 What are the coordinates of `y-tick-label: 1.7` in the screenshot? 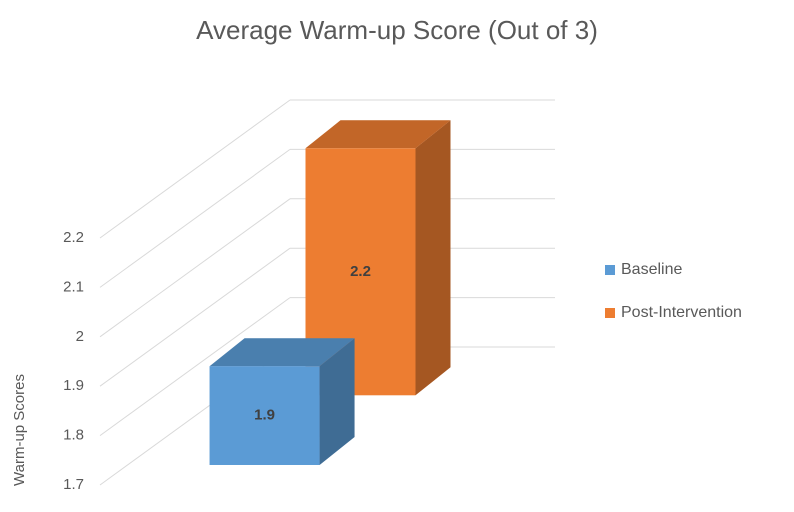 It's located at (73, 484).